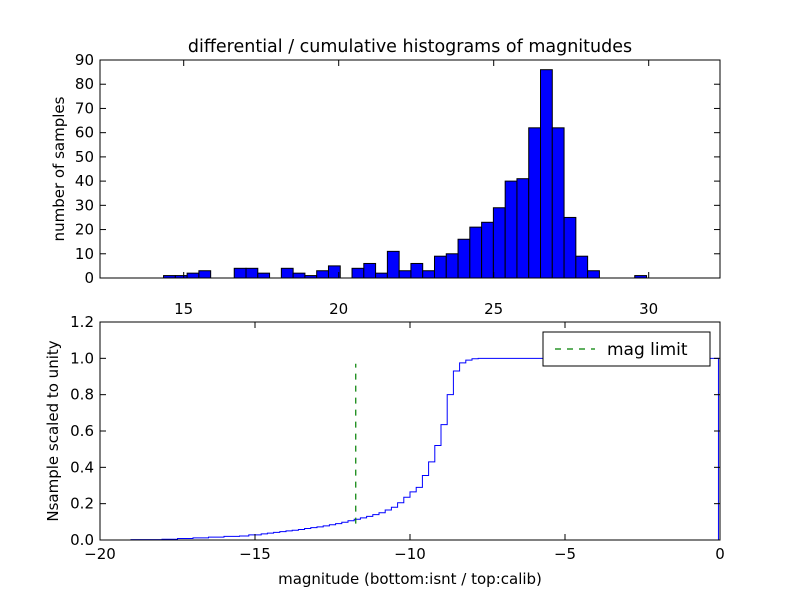 Image resolution: width=800 pixels, height=600 pixels. I want to click on cumulative-ytick-label: 0.8, so click(82, 395).